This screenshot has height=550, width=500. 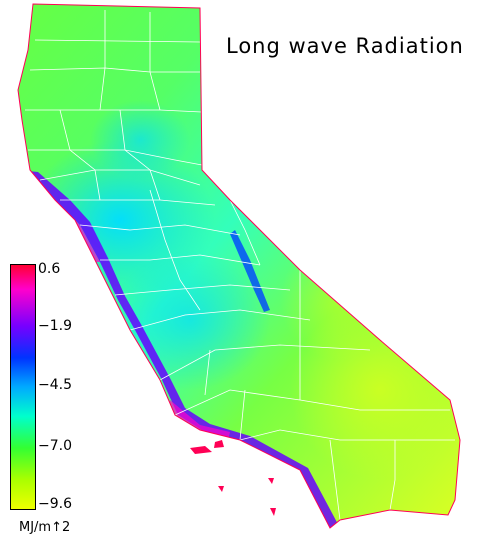 I want to click on channel-islands, so click(x=233, y=478).